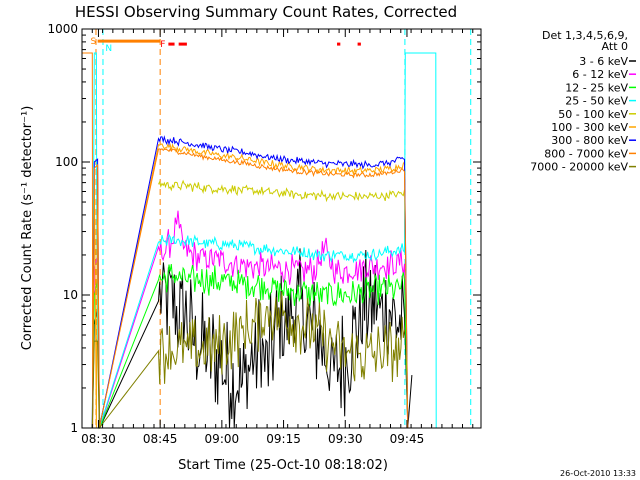 This screenshot has width=640, height=480. I want to click on y-tick-label-0: 1, so click(74, 428).